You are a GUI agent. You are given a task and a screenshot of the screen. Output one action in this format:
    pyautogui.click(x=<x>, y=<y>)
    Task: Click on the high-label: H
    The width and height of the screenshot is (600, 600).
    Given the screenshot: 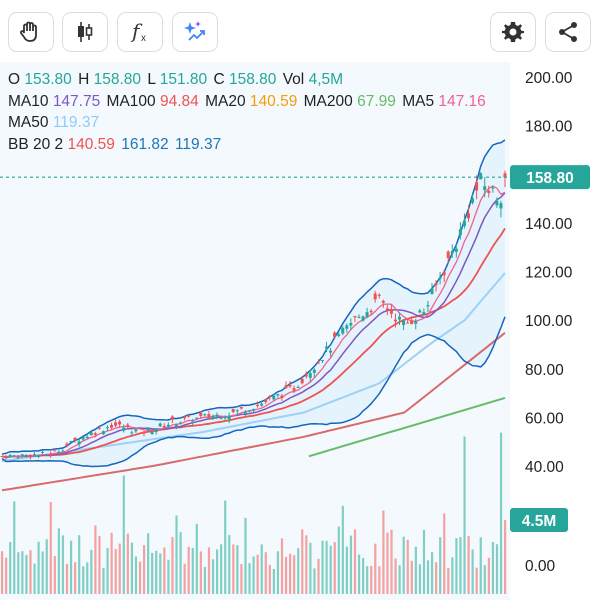 What is the action you would take?
    pyautogui.click(x=84, y=79)
    